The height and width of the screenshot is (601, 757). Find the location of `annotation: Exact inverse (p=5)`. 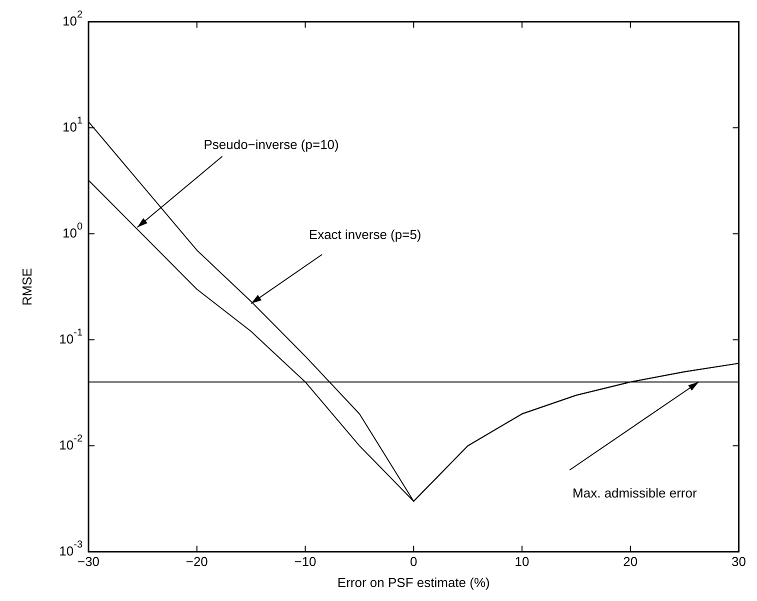

annotation: Exact inverse (p=5) is located at coordinates (365, 234).